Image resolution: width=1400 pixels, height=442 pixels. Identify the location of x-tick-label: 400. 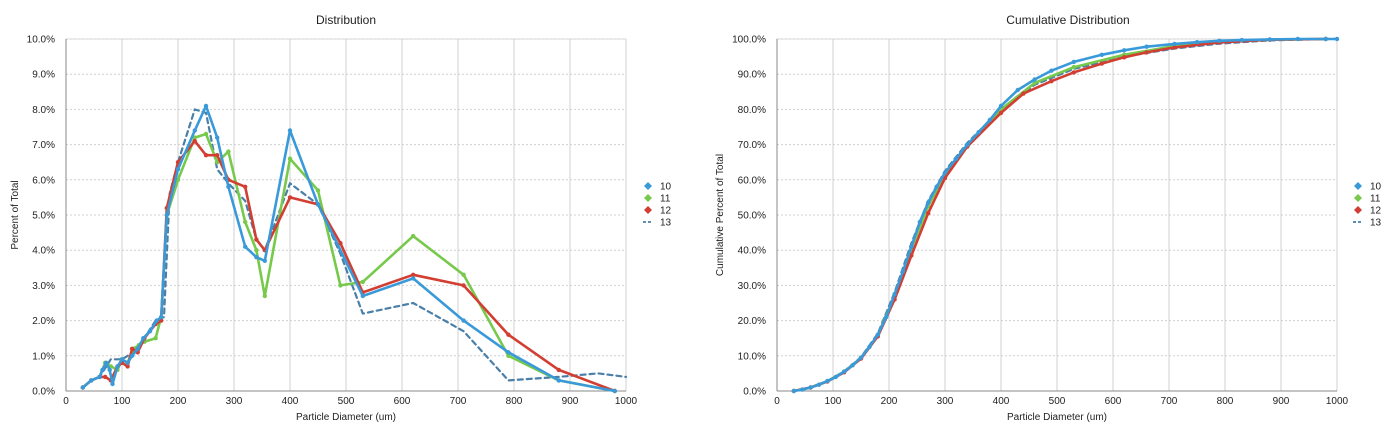
(290, 401).